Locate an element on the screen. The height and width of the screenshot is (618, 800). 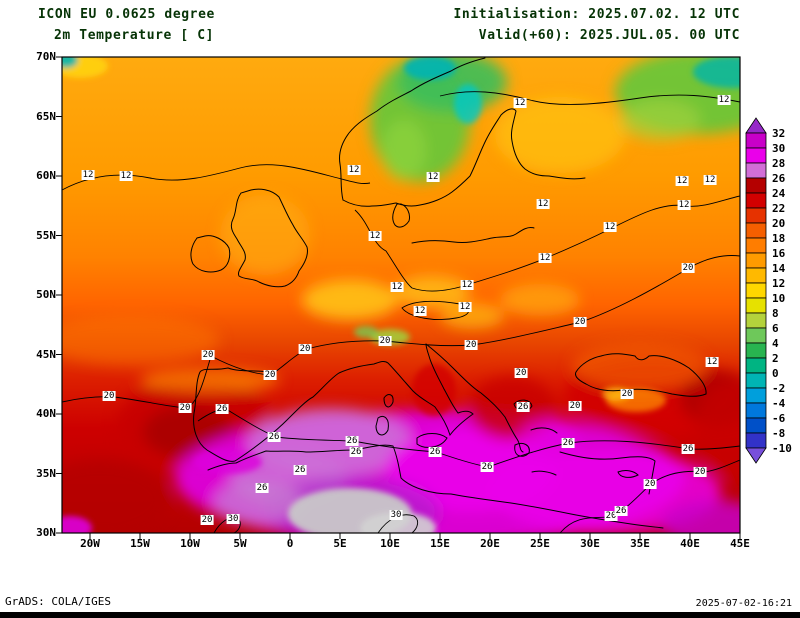
init-time: Initialisation: 2025.07.02. 12 UTC is located at coordinates (596, 14).